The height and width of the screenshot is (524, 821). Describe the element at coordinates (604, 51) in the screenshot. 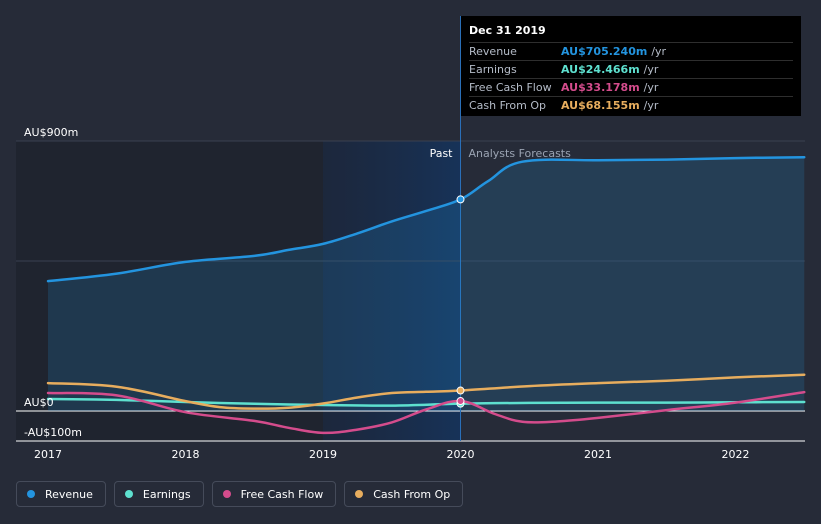

I see `tooltip-value: AU$705.240m` at that location.